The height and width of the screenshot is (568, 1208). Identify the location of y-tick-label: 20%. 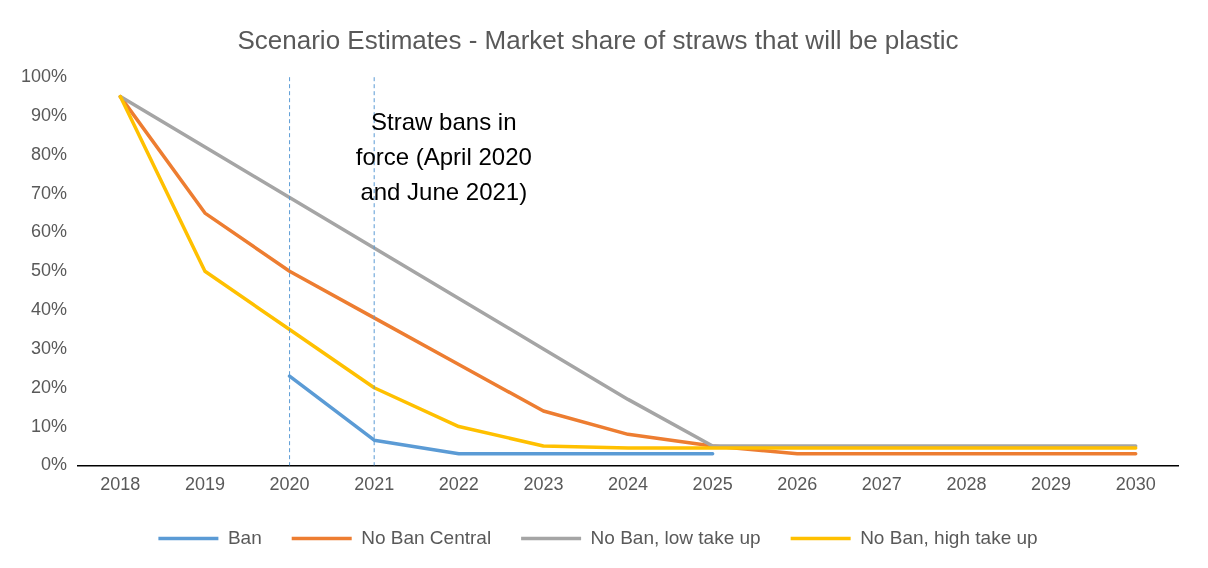
(49, 386).